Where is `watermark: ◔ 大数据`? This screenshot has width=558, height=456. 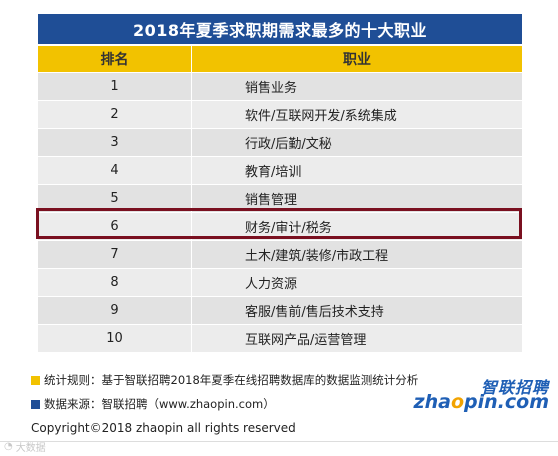 watermark: ◔ 大数据 is located at coordinates (25, 446).